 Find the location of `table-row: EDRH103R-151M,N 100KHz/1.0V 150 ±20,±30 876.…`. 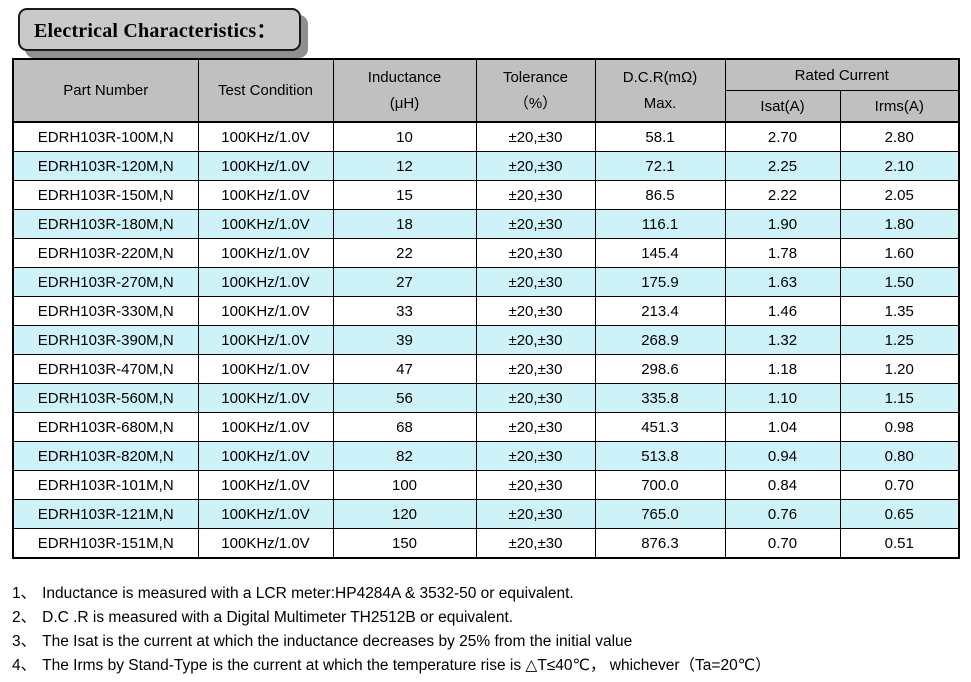

table-row: EDRH103R-151M,N 100KHz/1.0V 150 ±20,±30 876.… is located at coordinates (486, 543).